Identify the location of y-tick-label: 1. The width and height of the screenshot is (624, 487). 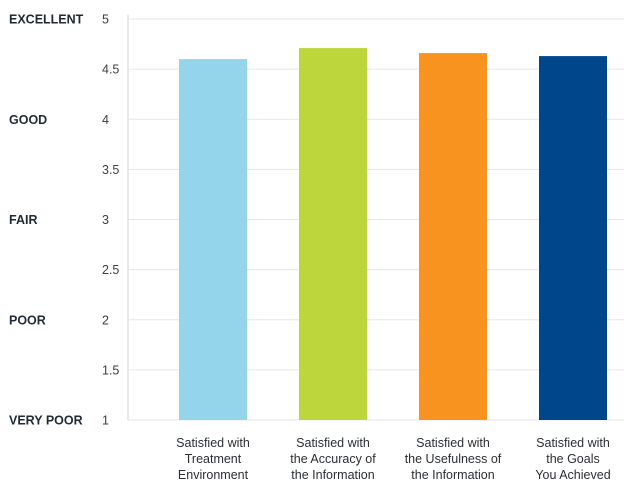
(105, 421).